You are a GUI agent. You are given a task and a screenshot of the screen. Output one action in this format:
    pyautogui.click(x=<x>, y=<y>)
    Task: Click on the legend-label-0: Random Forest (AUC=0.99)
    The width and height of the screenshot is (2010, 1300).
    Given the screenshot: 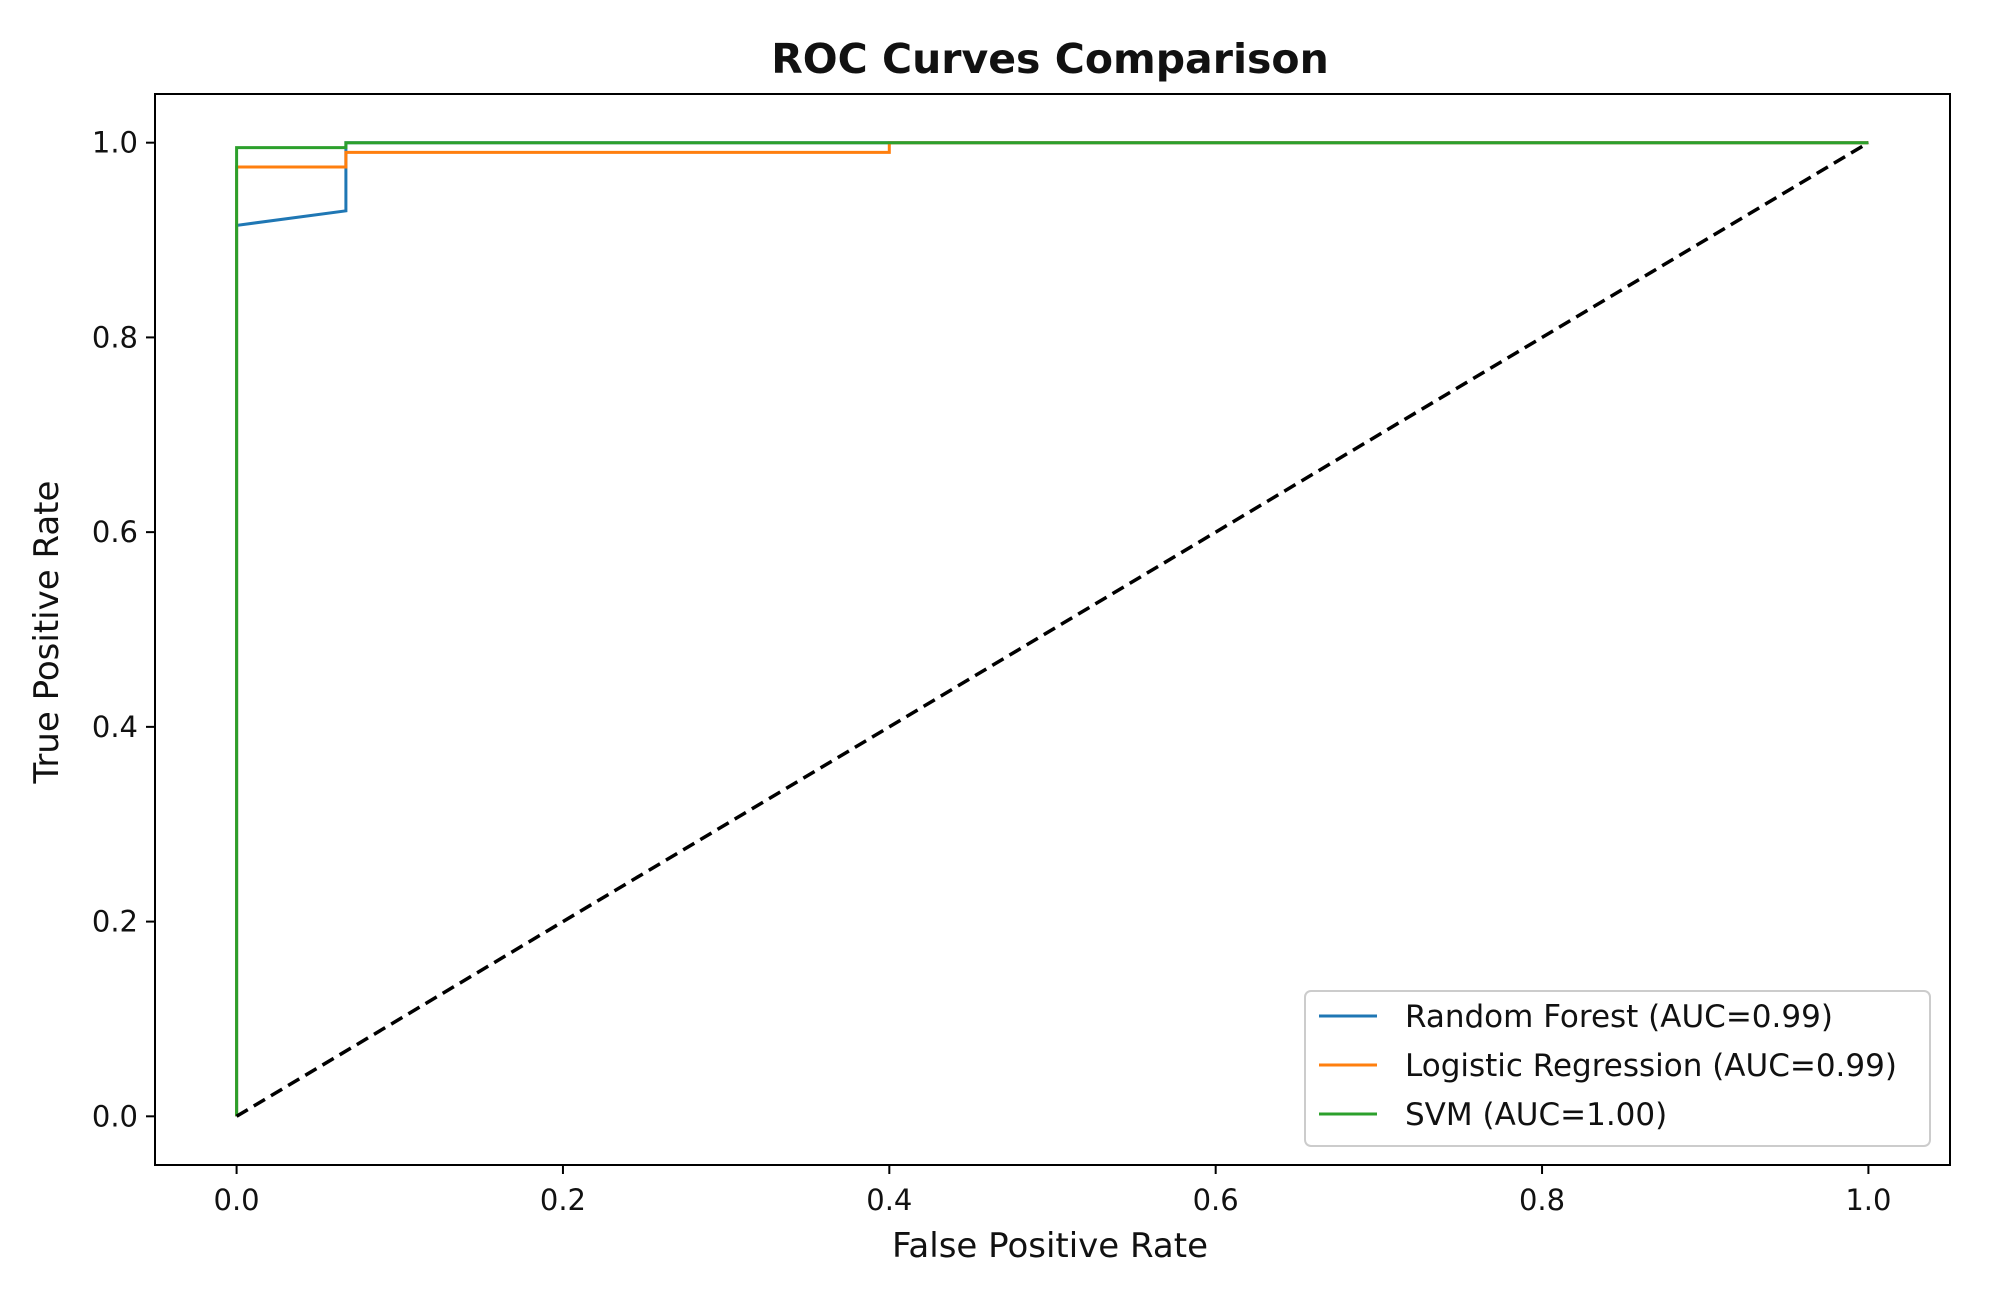 What is the action you would take?
    pyautogui.click(x=1619, y=1017)
    